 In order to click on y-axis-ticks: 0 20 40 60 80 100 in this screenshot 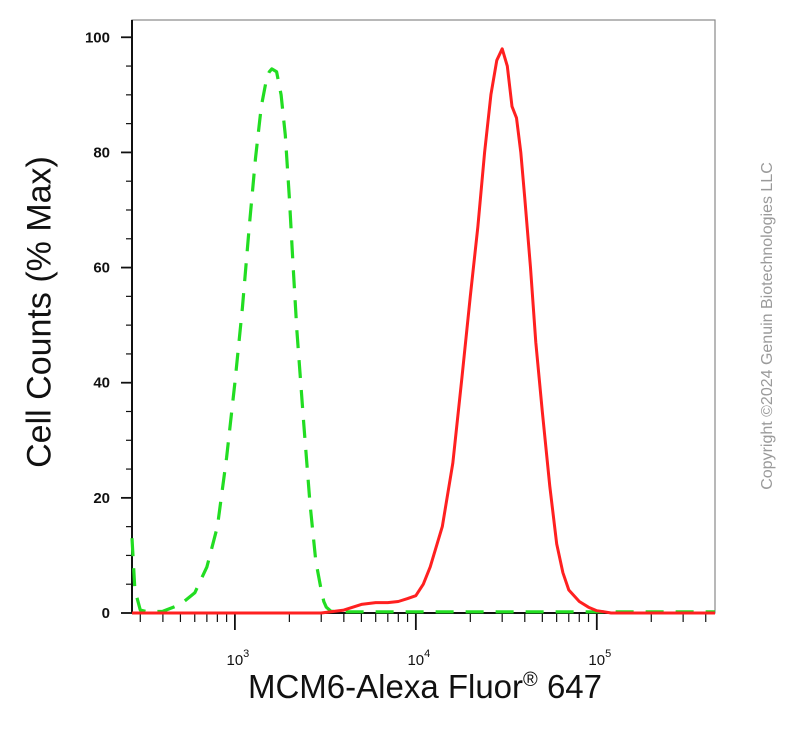, I will do `click(108, 325)`.